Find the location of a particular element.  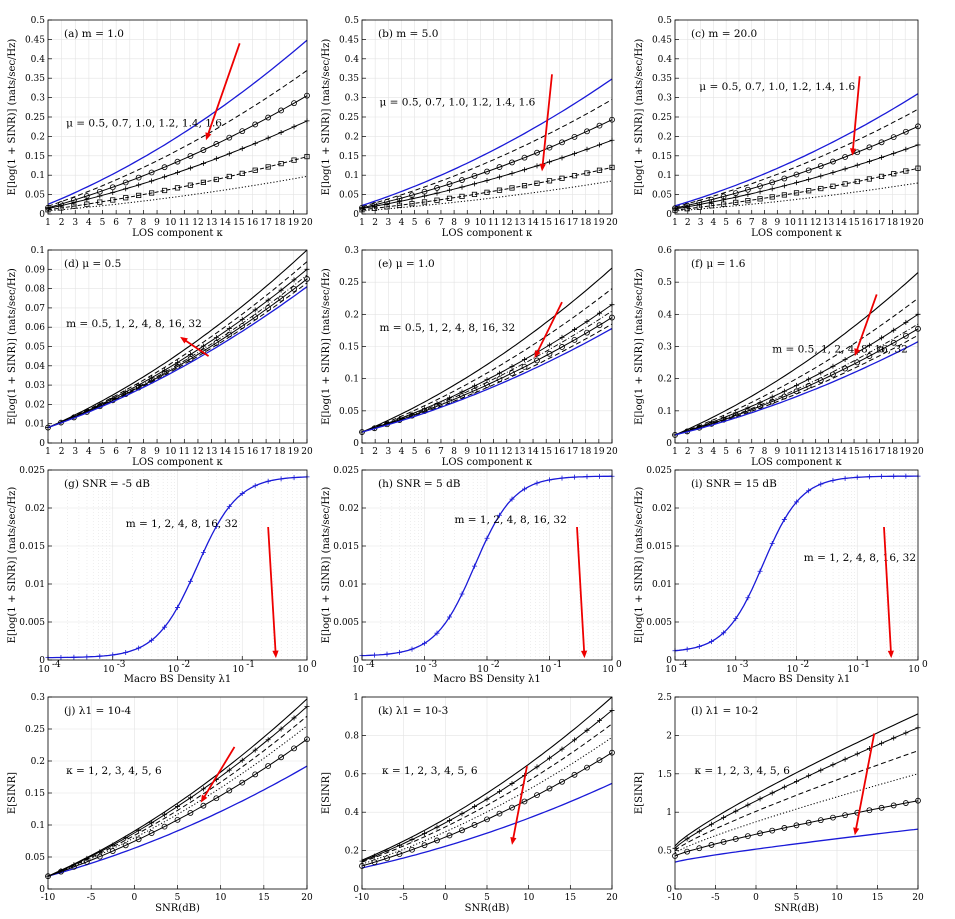

series-line-κ=1 is located at coordinates (487, 825).